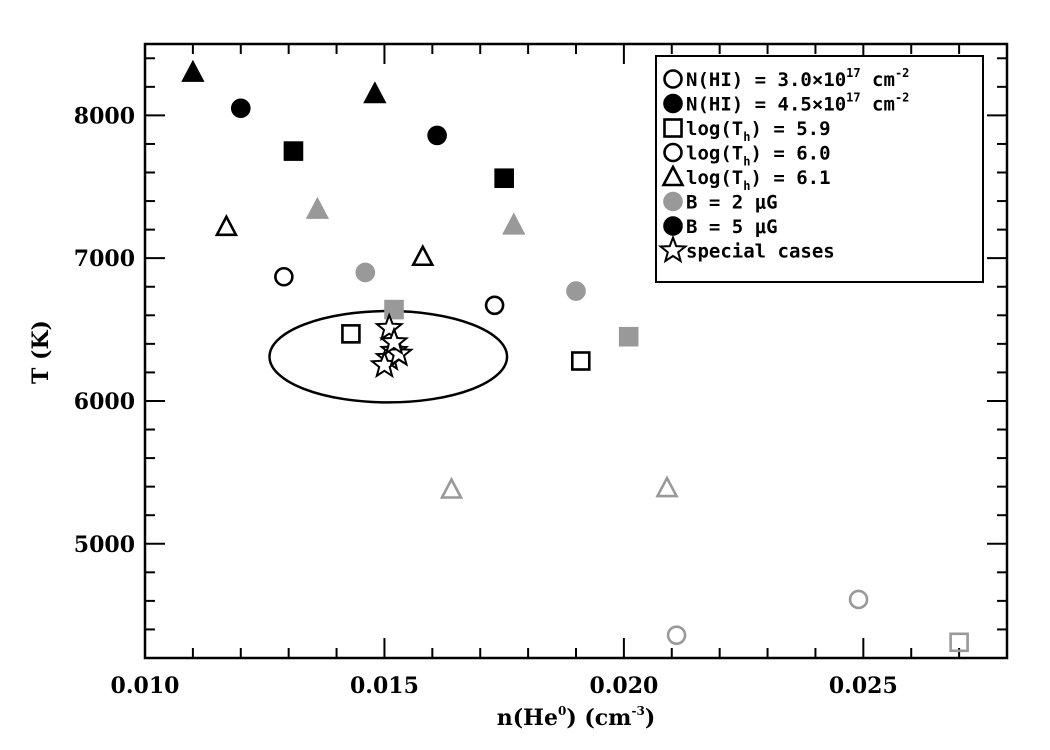 The image size is (1050, 750). I want to click on x-tick-label: 0.025, so click(863, 686).